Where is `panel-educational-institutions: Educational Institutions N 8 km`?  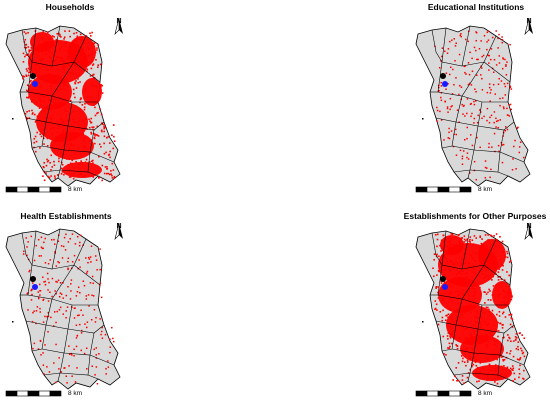 panel-educational-institutions: Educational Institutions N 8 km is located at coordinates (480, 100).